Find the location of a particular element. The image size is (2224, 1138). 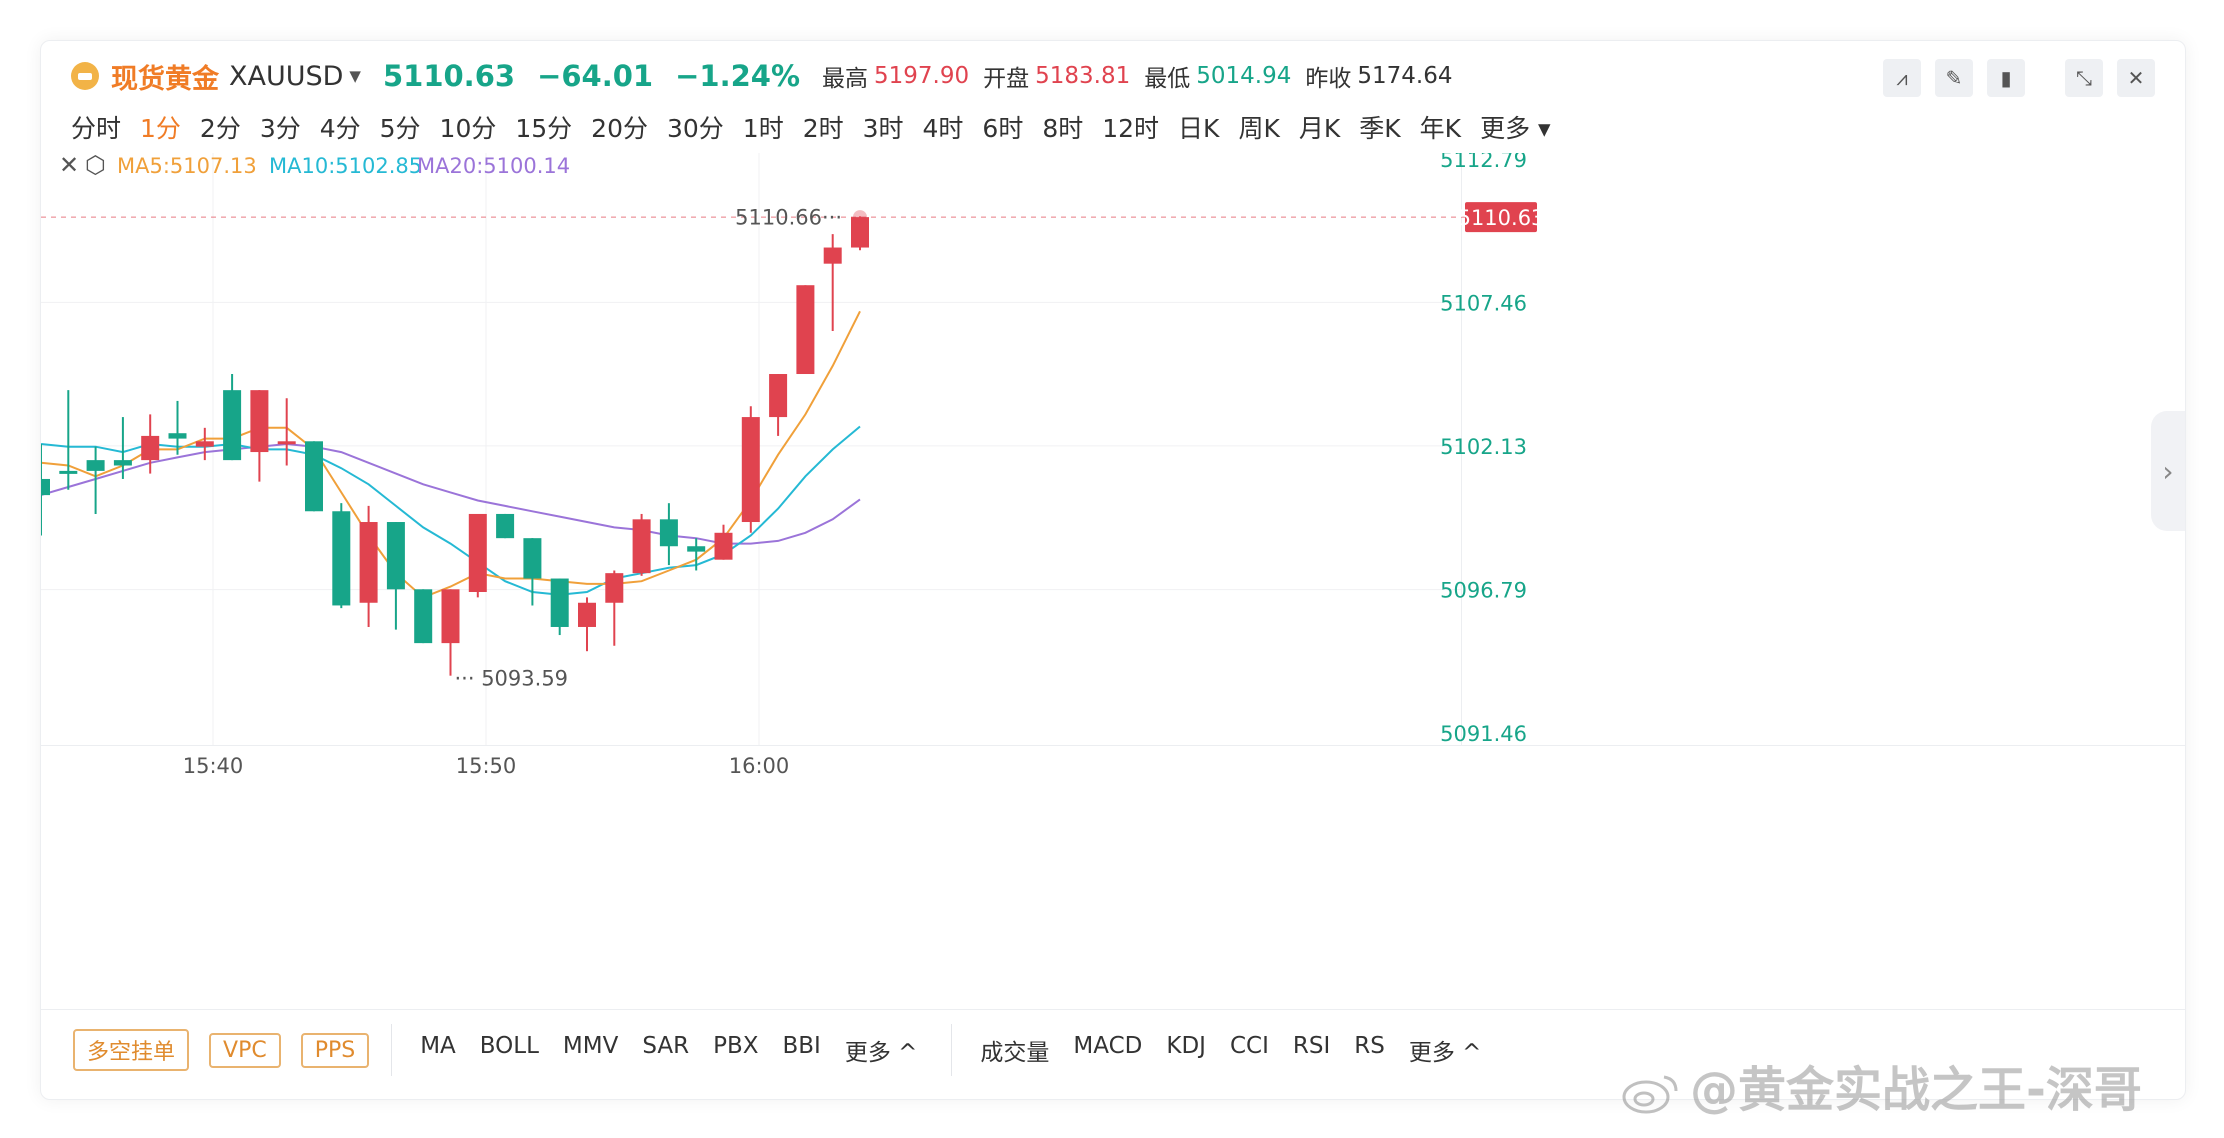

low-value: 5014.94 is located at coordinates (1244, 76).